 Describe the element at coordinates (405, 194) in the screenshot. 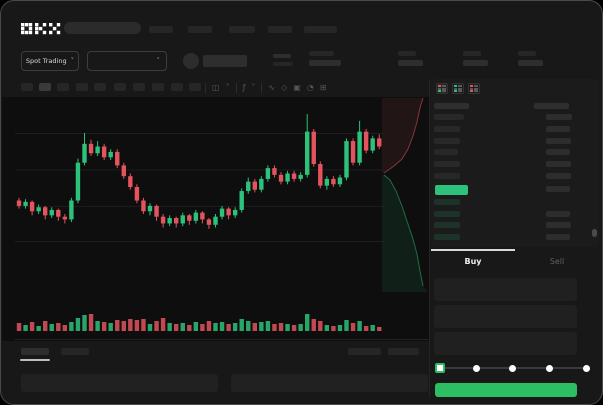

I see `depth-chart` at that location.